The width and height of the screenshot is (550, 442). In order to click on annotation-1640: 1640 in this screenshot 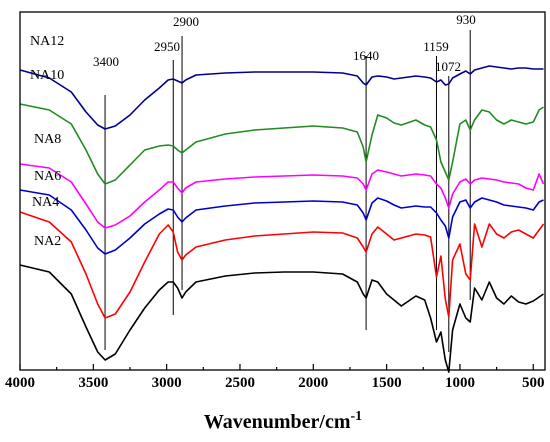, I will do `click(366, 55)`.